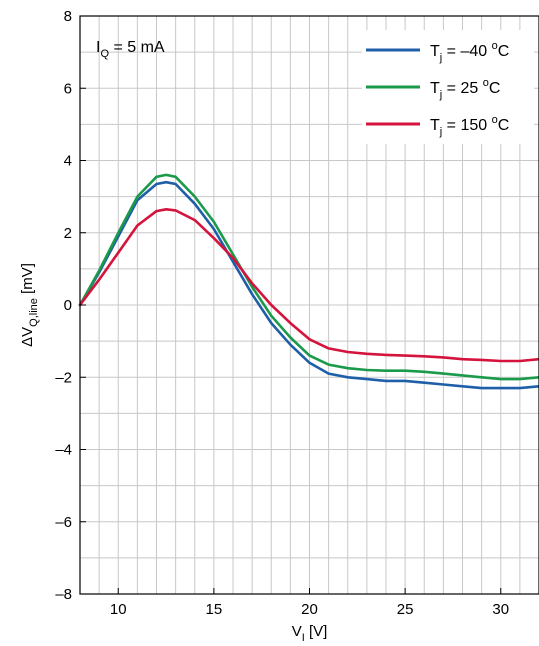 The image size is (539, 646). Describe the element at coordinates (68, 161) in the screenshot. I see `y-tick-label: 4` at that location.